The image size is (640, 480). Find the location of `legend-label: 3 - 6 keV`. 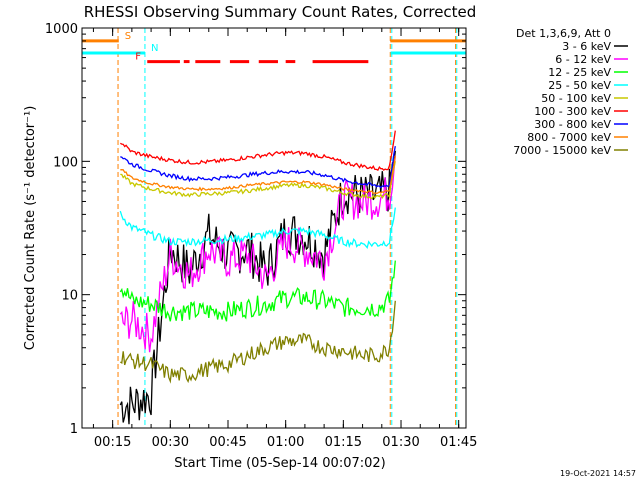

legend-label: 3 - 6 keV is located at coordinates (586, 46).